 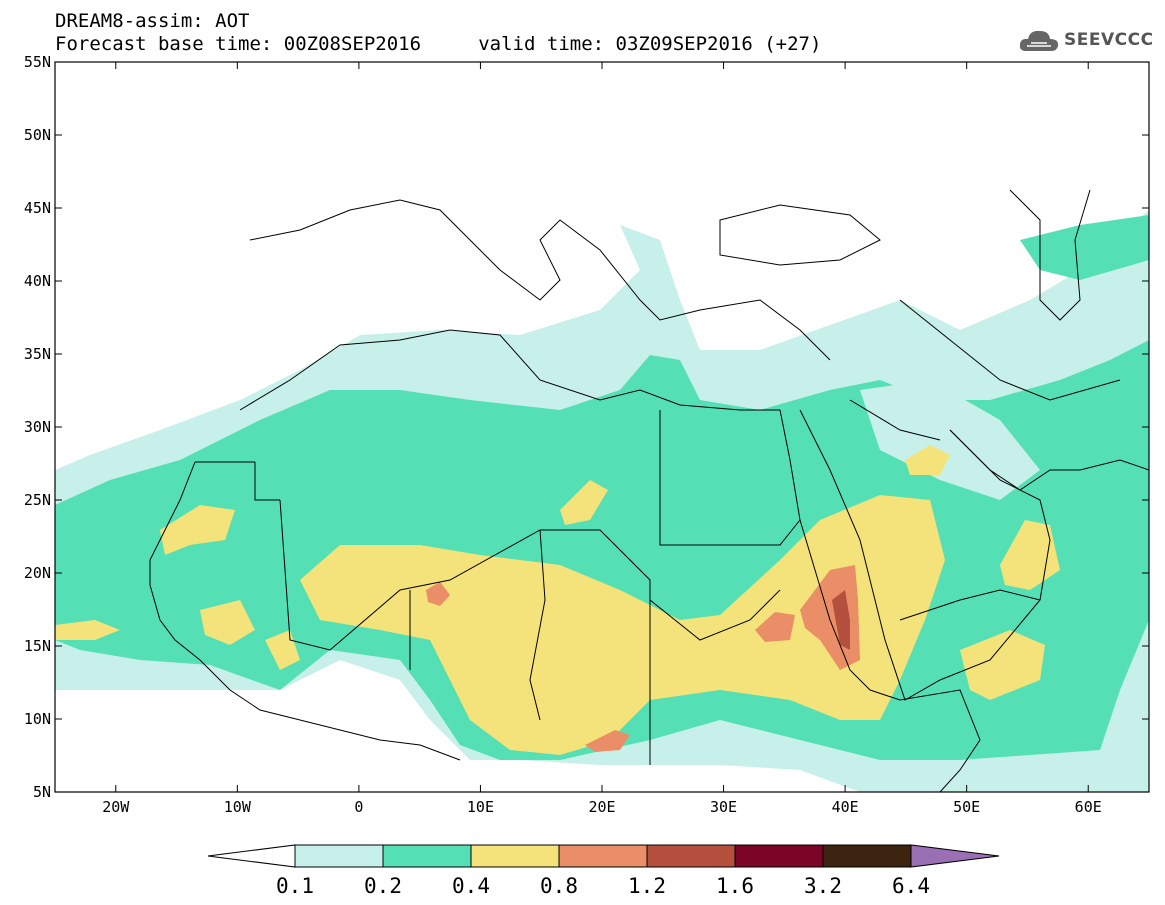 What do you see at coordinates (152, 21) in the screenshot?
I see `map-title: DREAM8-assim: AOT` at bounding box center [152, 21].